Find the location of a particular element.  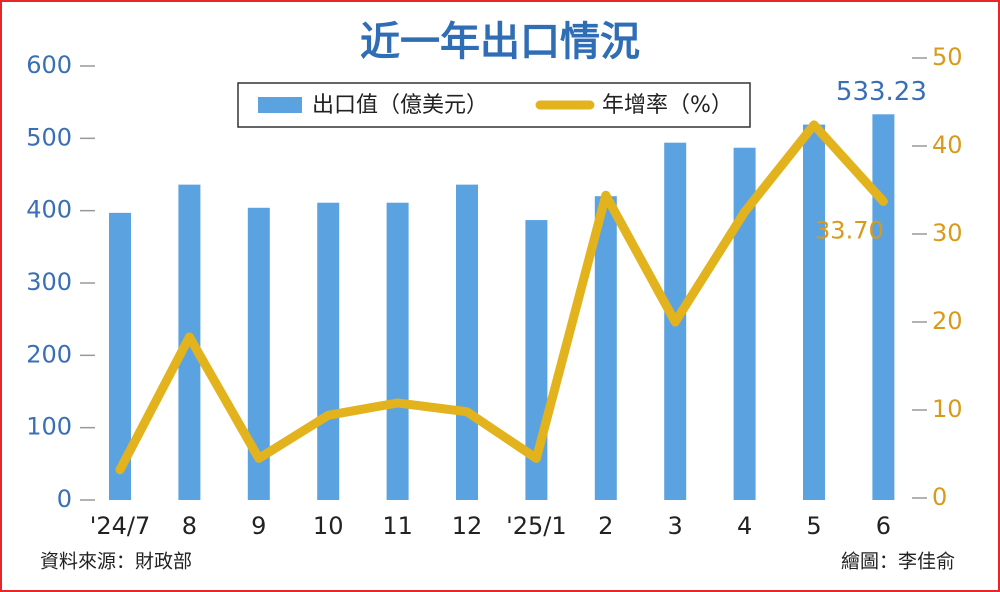

y-tick-label: 400 is located at coordinates (49, 210).